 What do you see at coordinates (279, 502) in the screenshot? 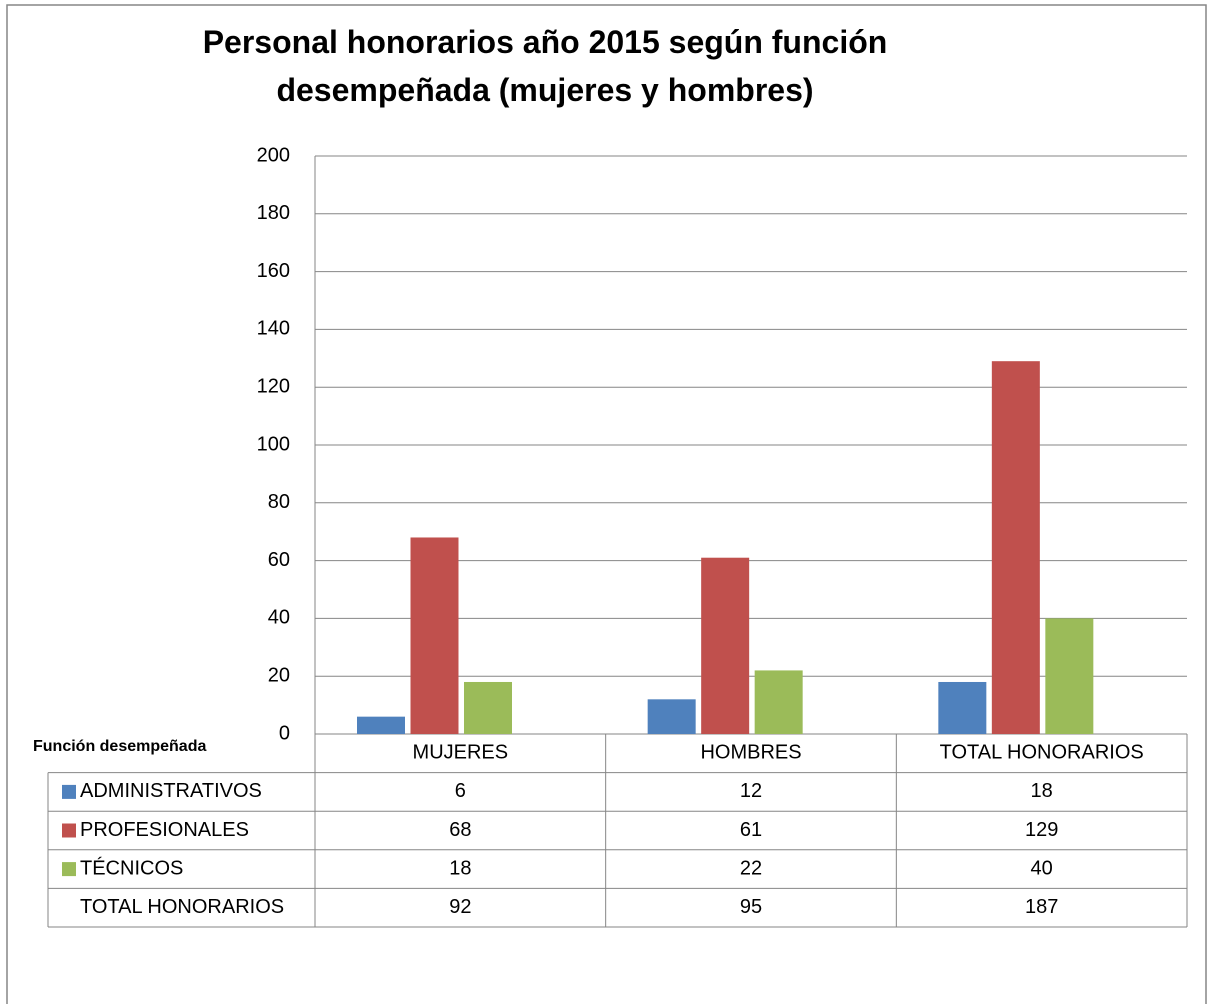
I see `y-tick-label: 80` at bounding box center [279, 502].